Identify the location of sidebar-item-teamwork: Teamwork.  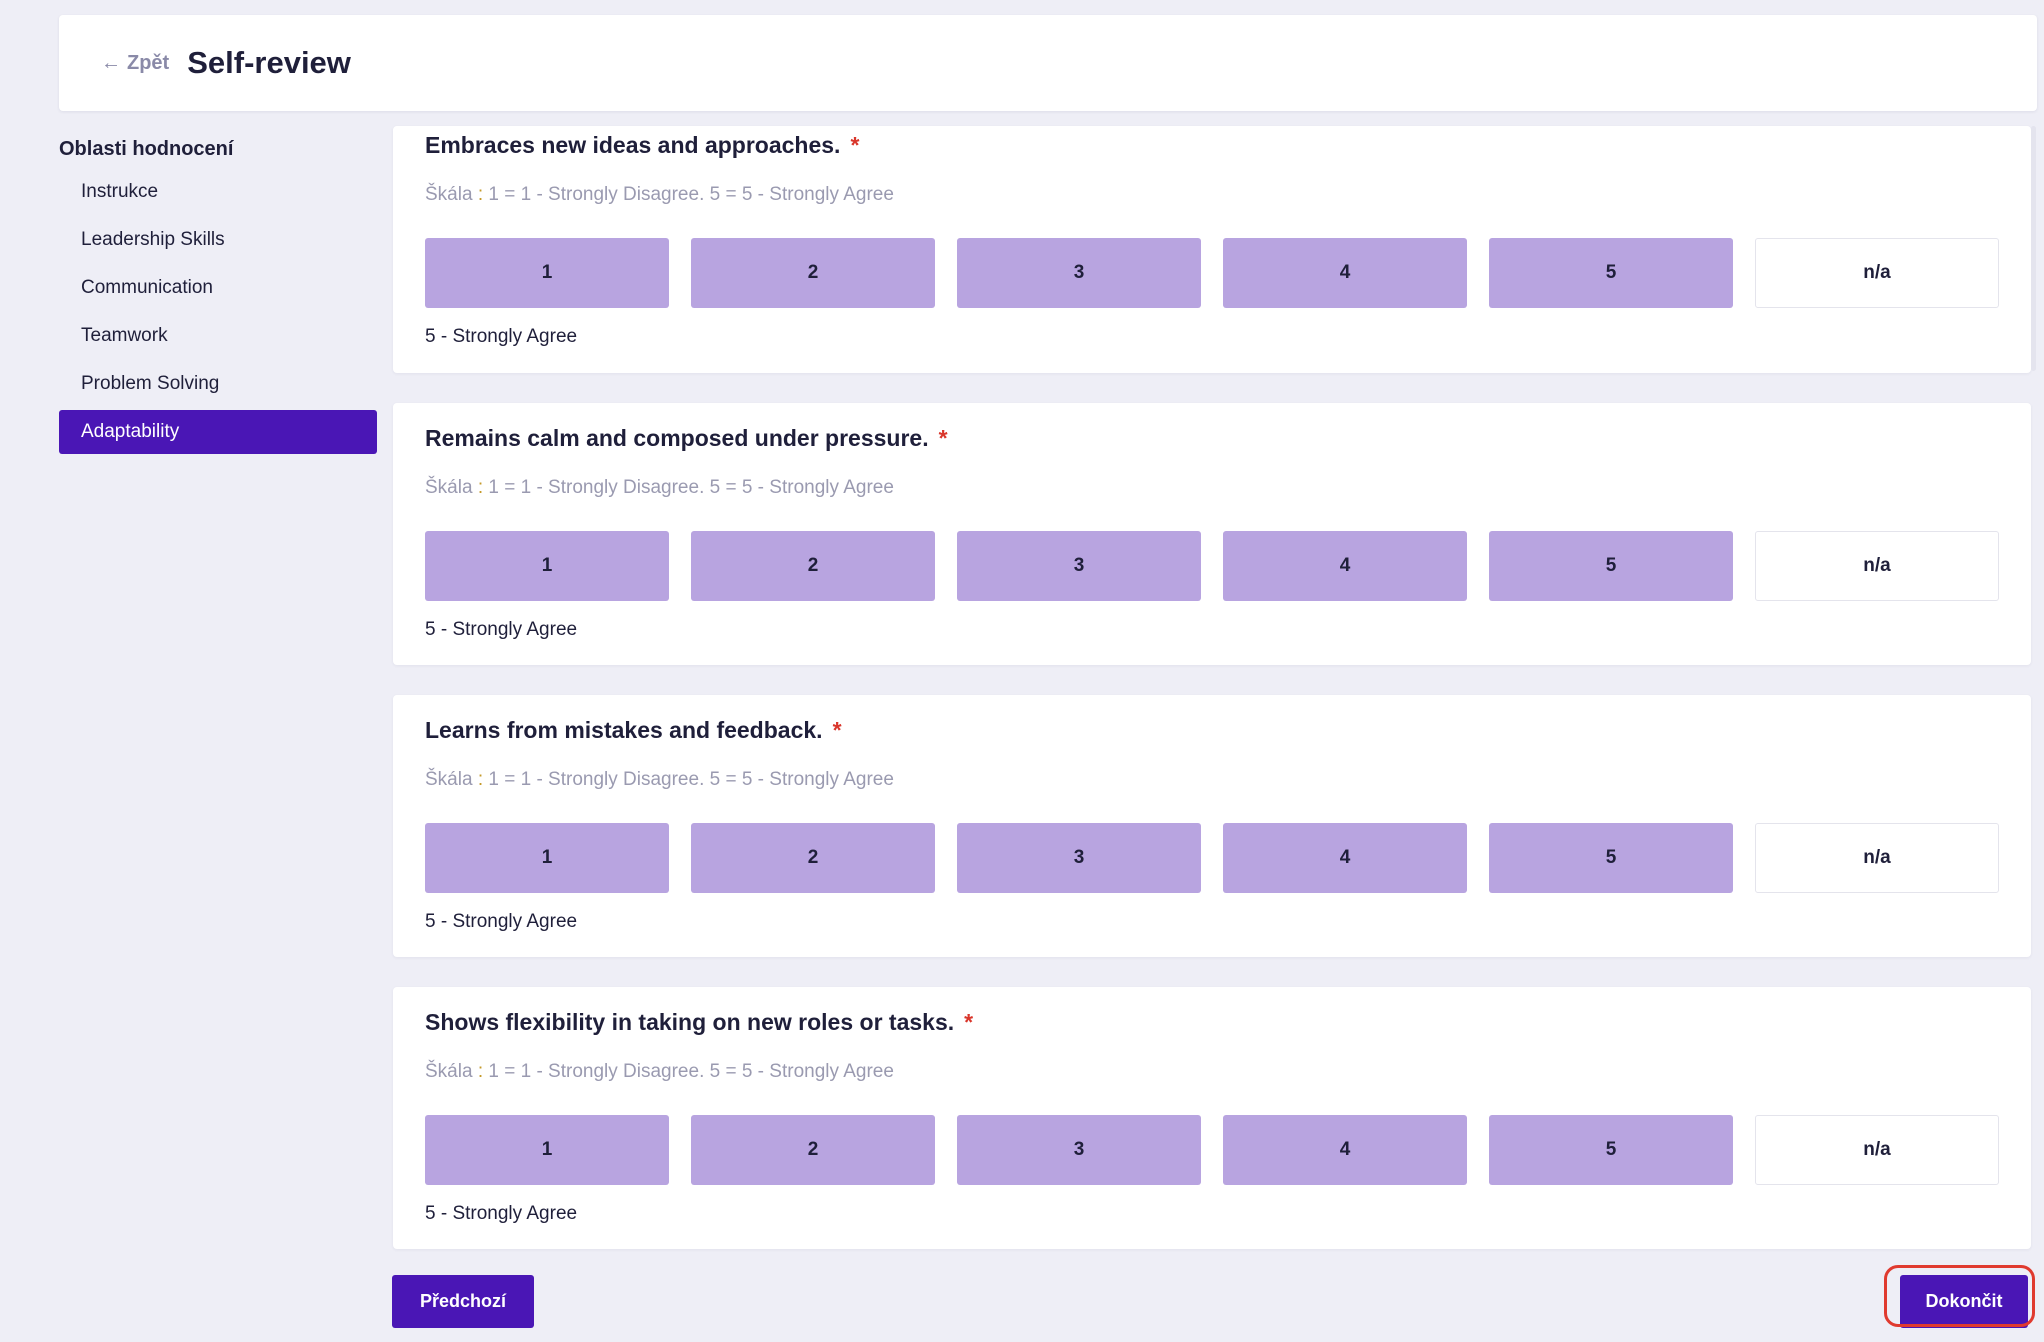
(124, 335).